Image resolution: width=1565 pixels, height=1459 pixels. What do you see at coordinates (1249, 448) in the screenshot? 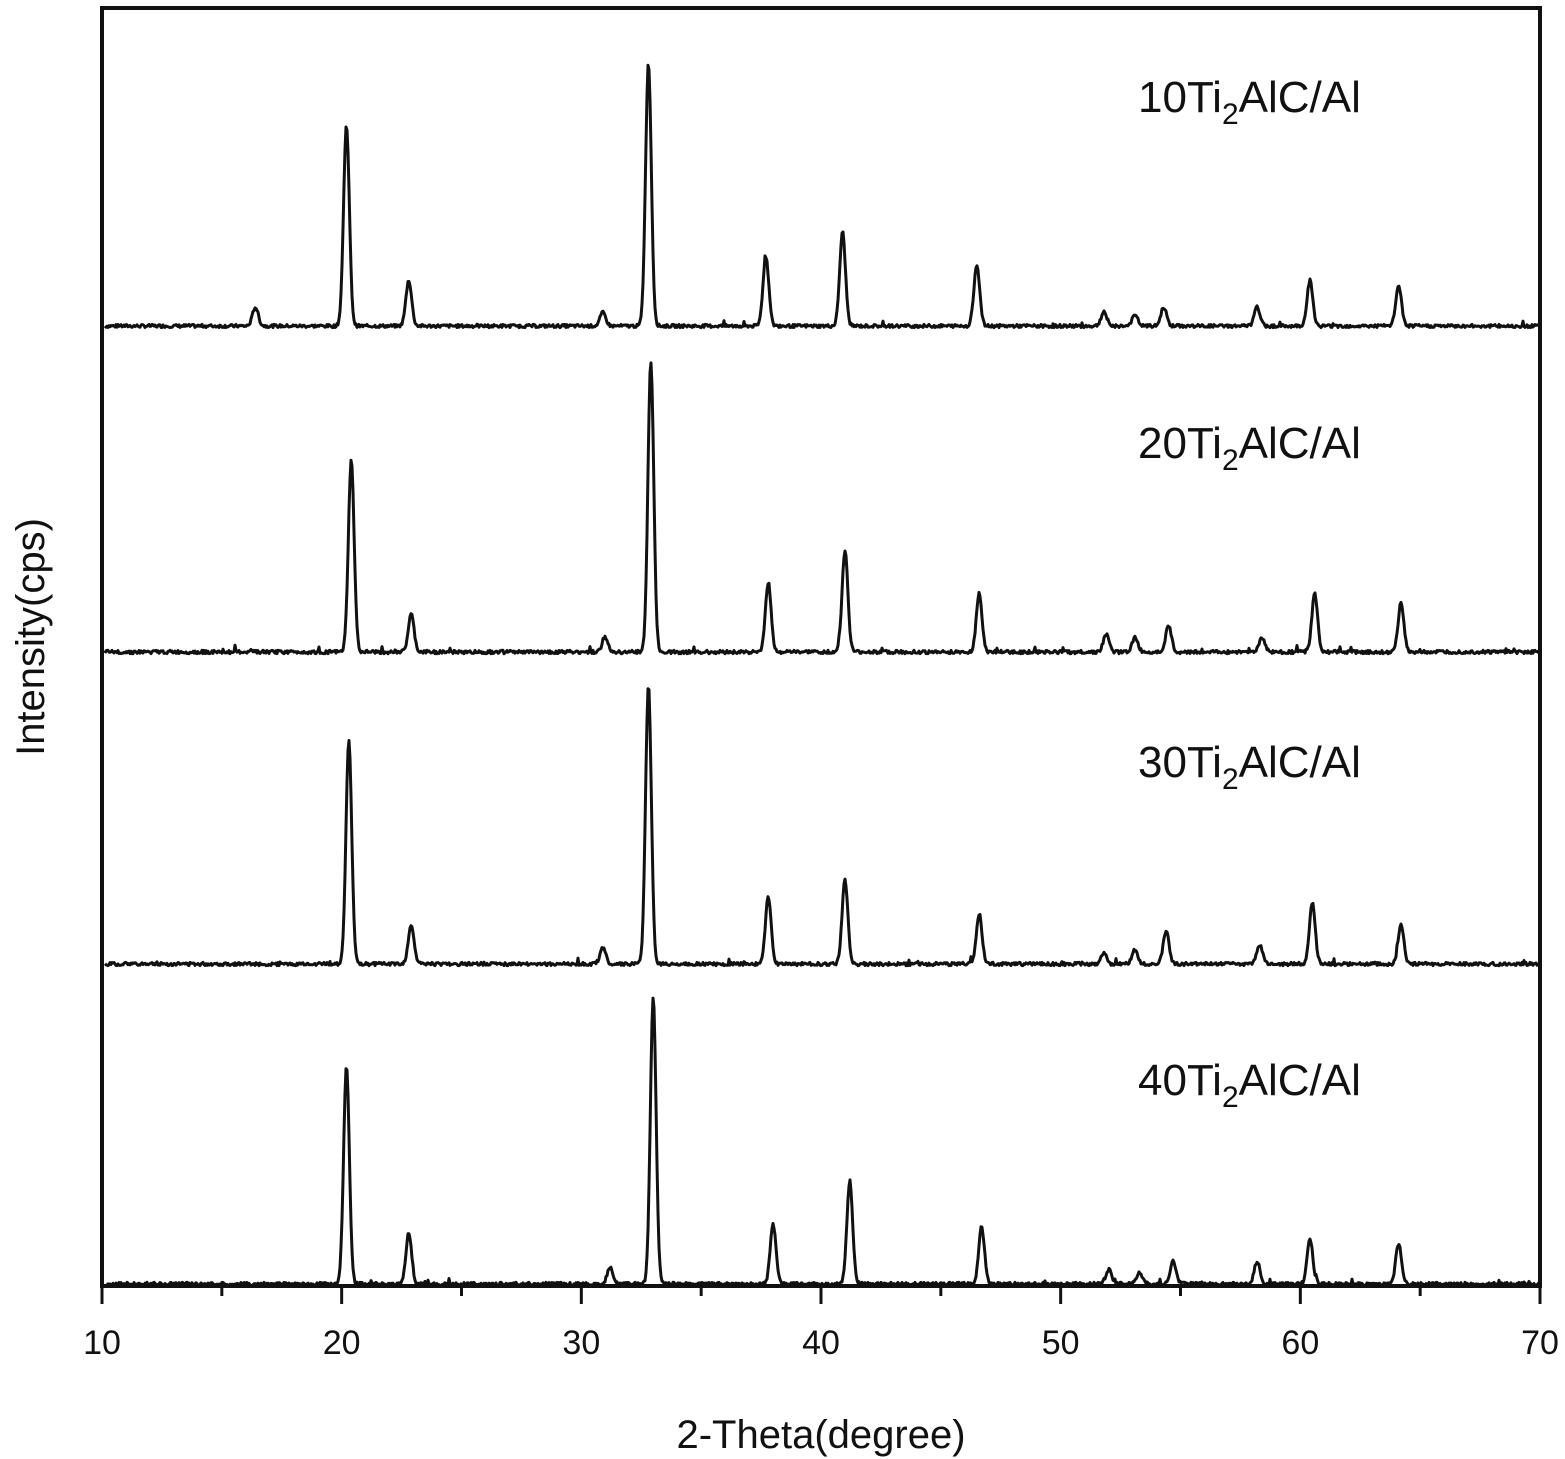
I see `series-label: 20Ti2AlC/Al` at bounding box center [1249, 448].